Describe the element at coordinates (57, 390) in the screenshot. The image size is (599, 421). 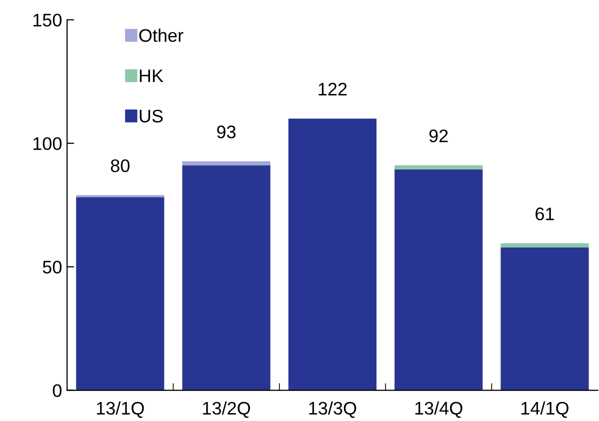
I see `y-tick-label: 0` at that location.